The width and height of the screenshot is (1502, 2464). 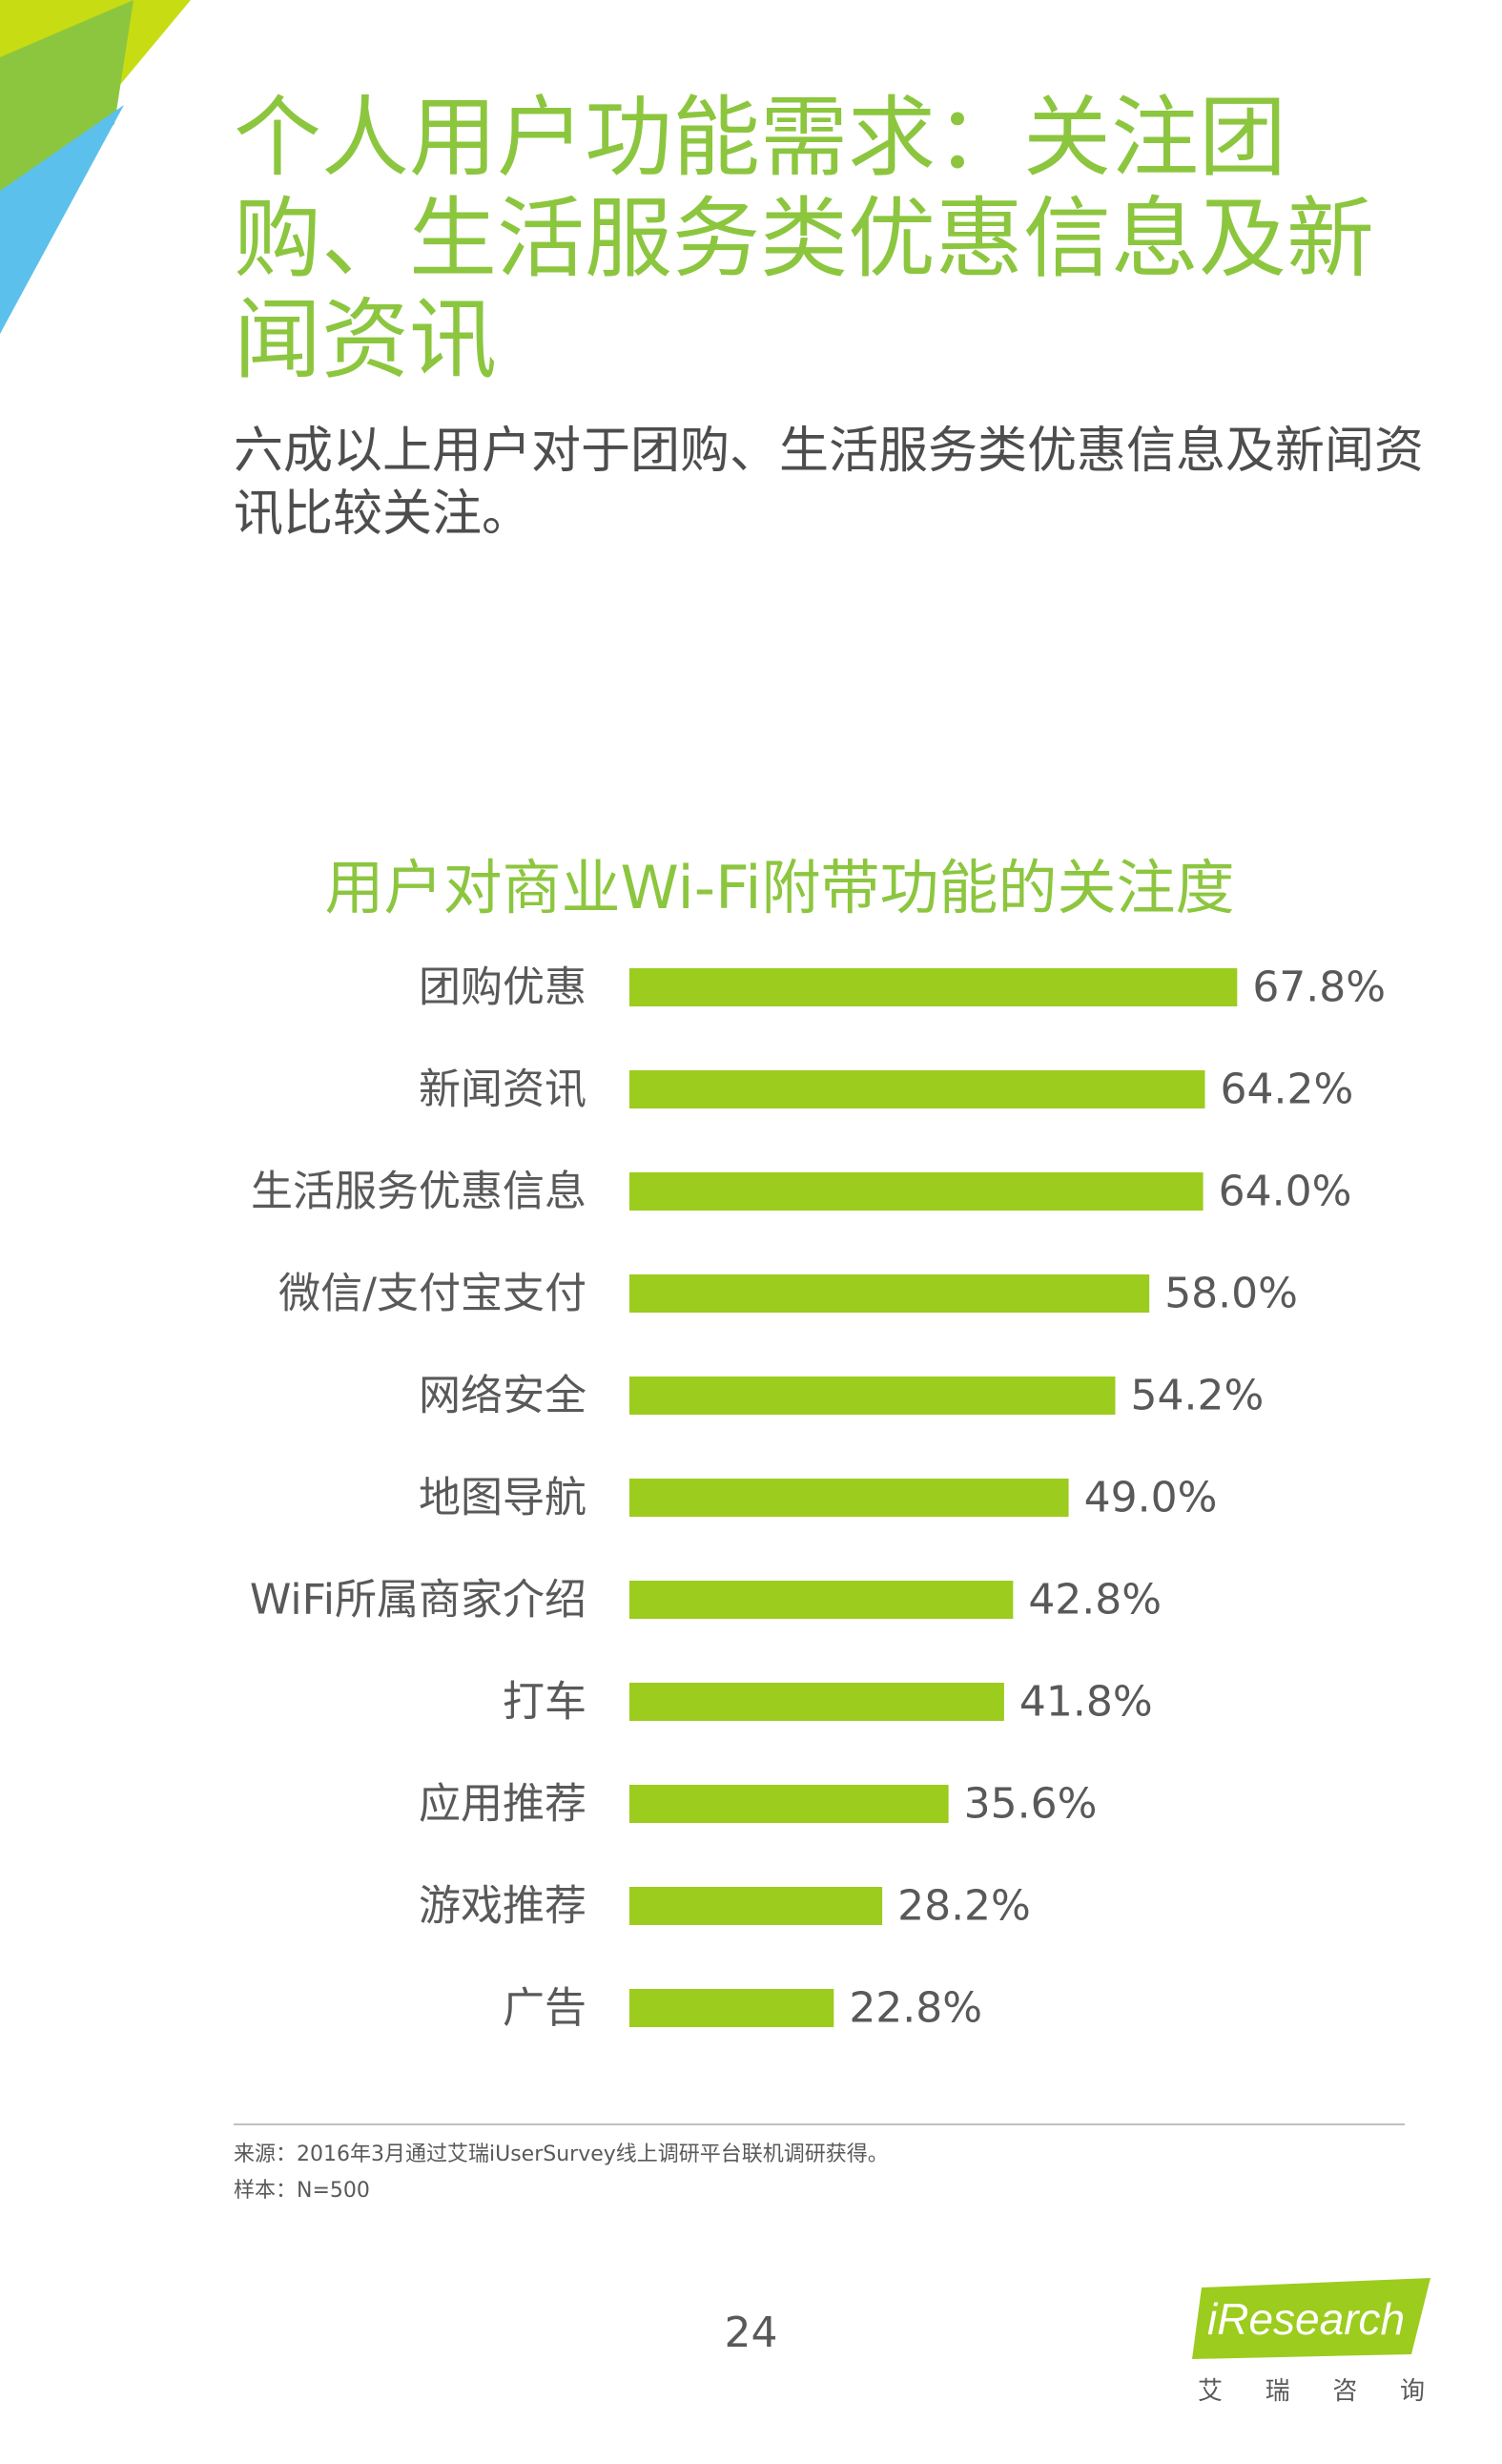 I want to click on value-label: 64.2%, so click(x=1286, y=1090).